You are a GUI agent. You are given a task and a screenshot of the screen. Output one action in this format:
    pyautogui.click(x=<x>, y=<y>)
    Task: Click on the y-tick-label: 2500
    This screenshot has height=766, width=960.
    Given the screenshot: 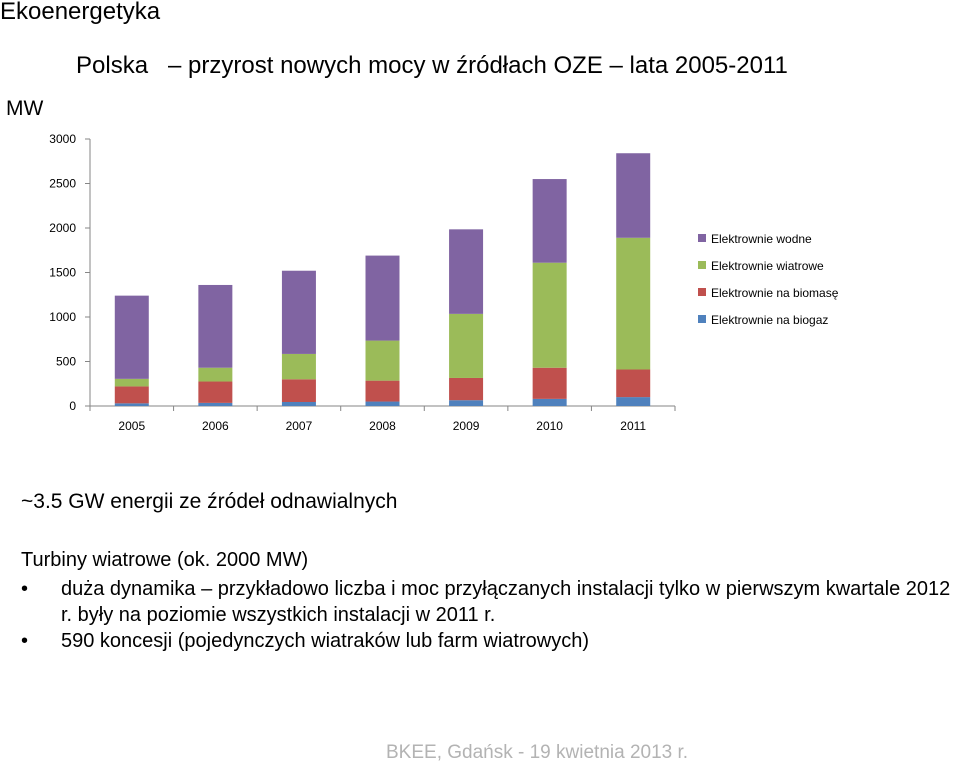 What is the action you would take?
    pyautogui.click(x=62, y=184)
    